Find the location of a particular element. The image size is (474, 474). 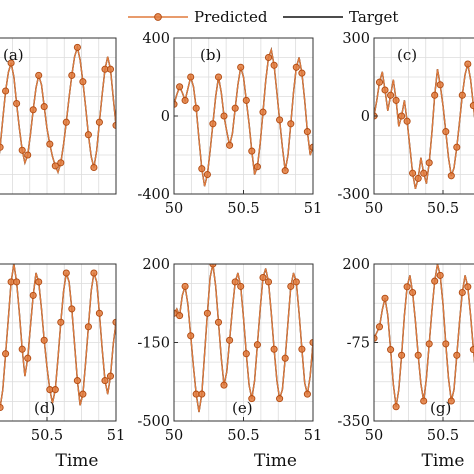

panel-label: (d) is located at coordinates (44, 408).